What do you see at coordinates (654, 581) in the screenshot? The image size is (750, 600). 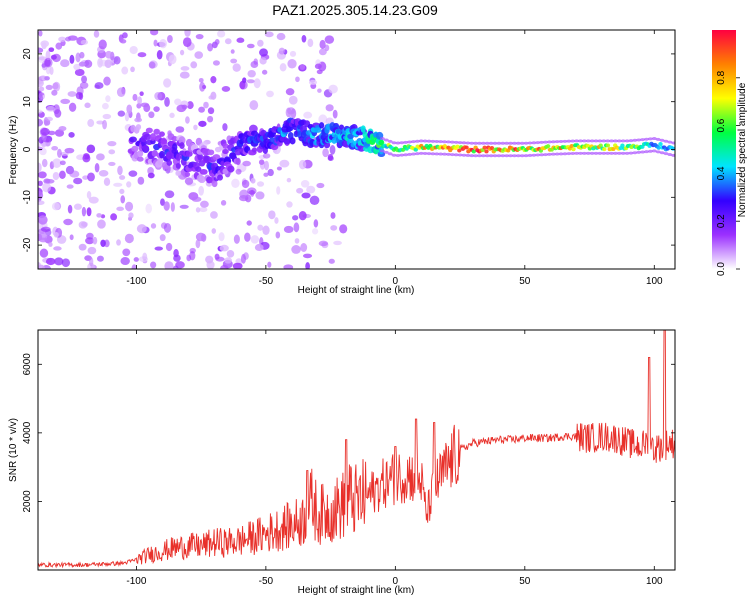 I see `snr-x-tick-label: 100` at bounding box center [654, 581].